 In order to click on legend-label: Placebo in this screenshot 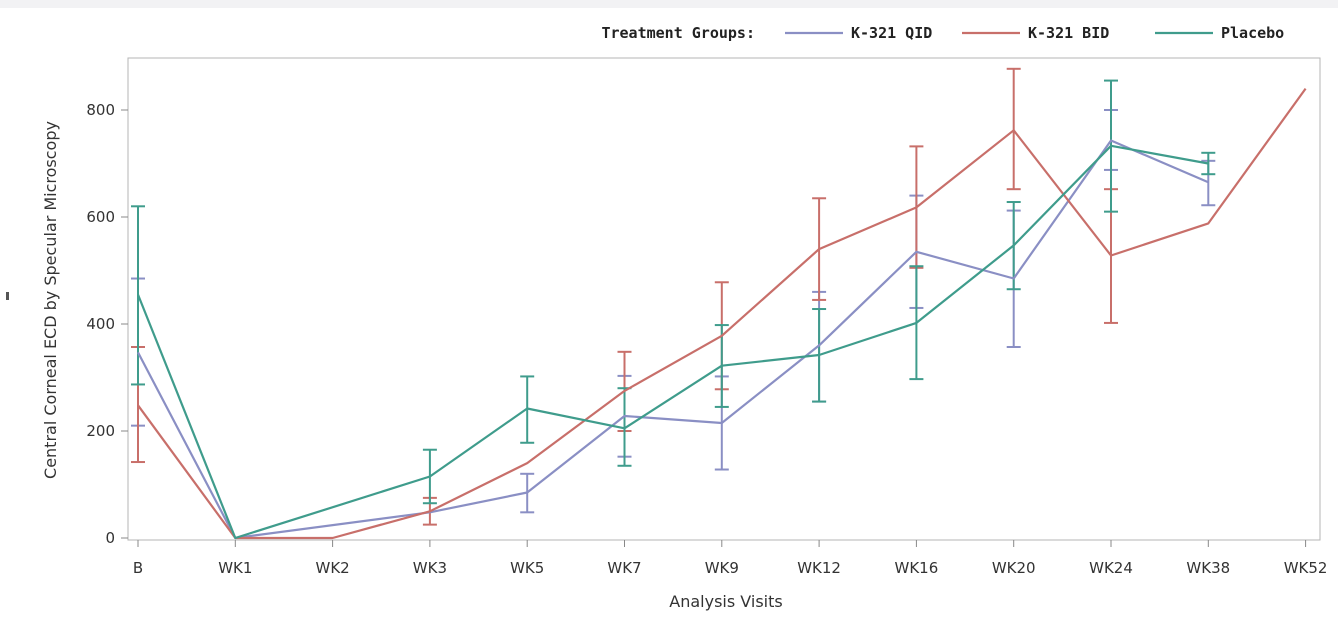, I will do `click(1252, 33)`.